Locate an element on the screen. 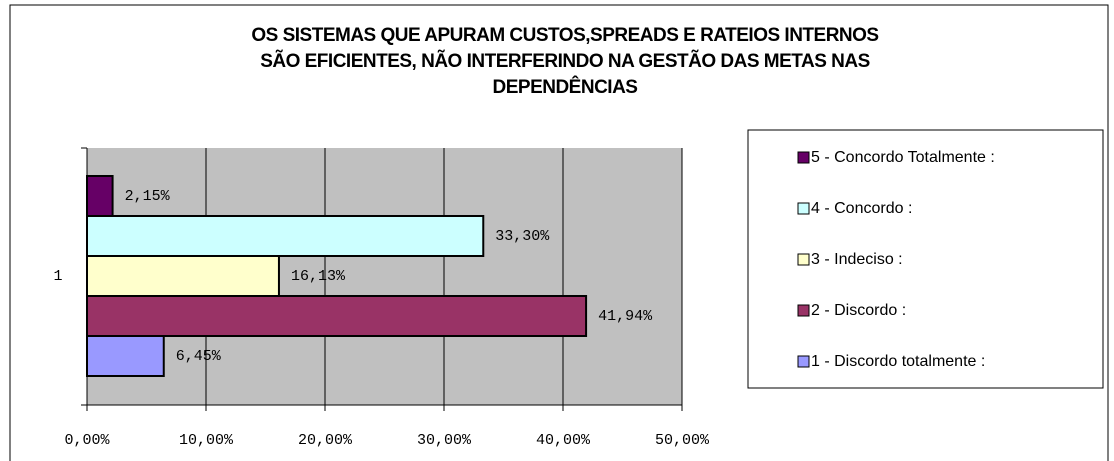 The width and height of the screenshot is (1114, 461). x-tick-label: 10,00% is located at coordinates (206, 440).